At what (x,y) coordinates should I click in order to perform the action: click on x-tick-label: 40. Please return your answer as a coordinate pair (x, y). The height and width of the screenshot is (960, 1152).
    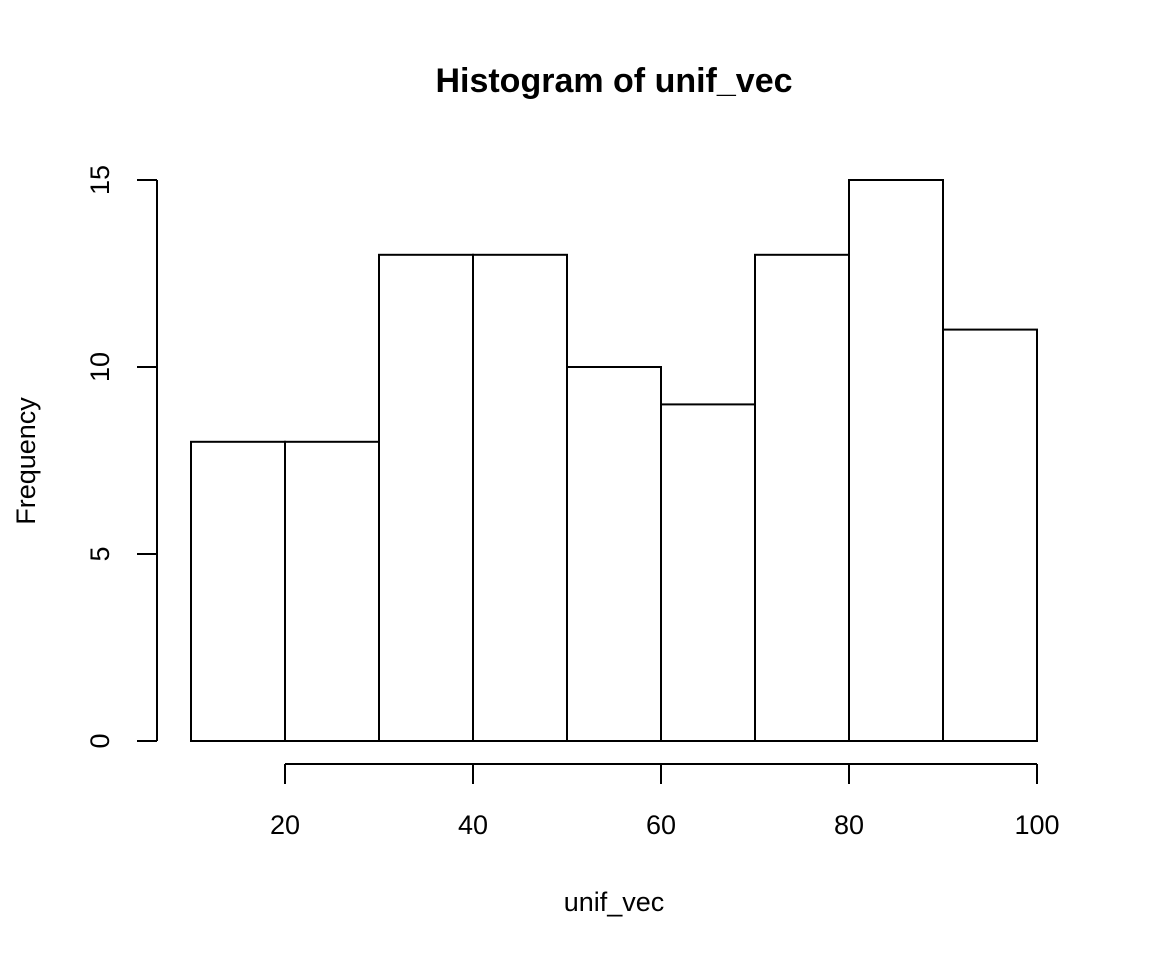
    Looking at the image, I should click on (473, 825).